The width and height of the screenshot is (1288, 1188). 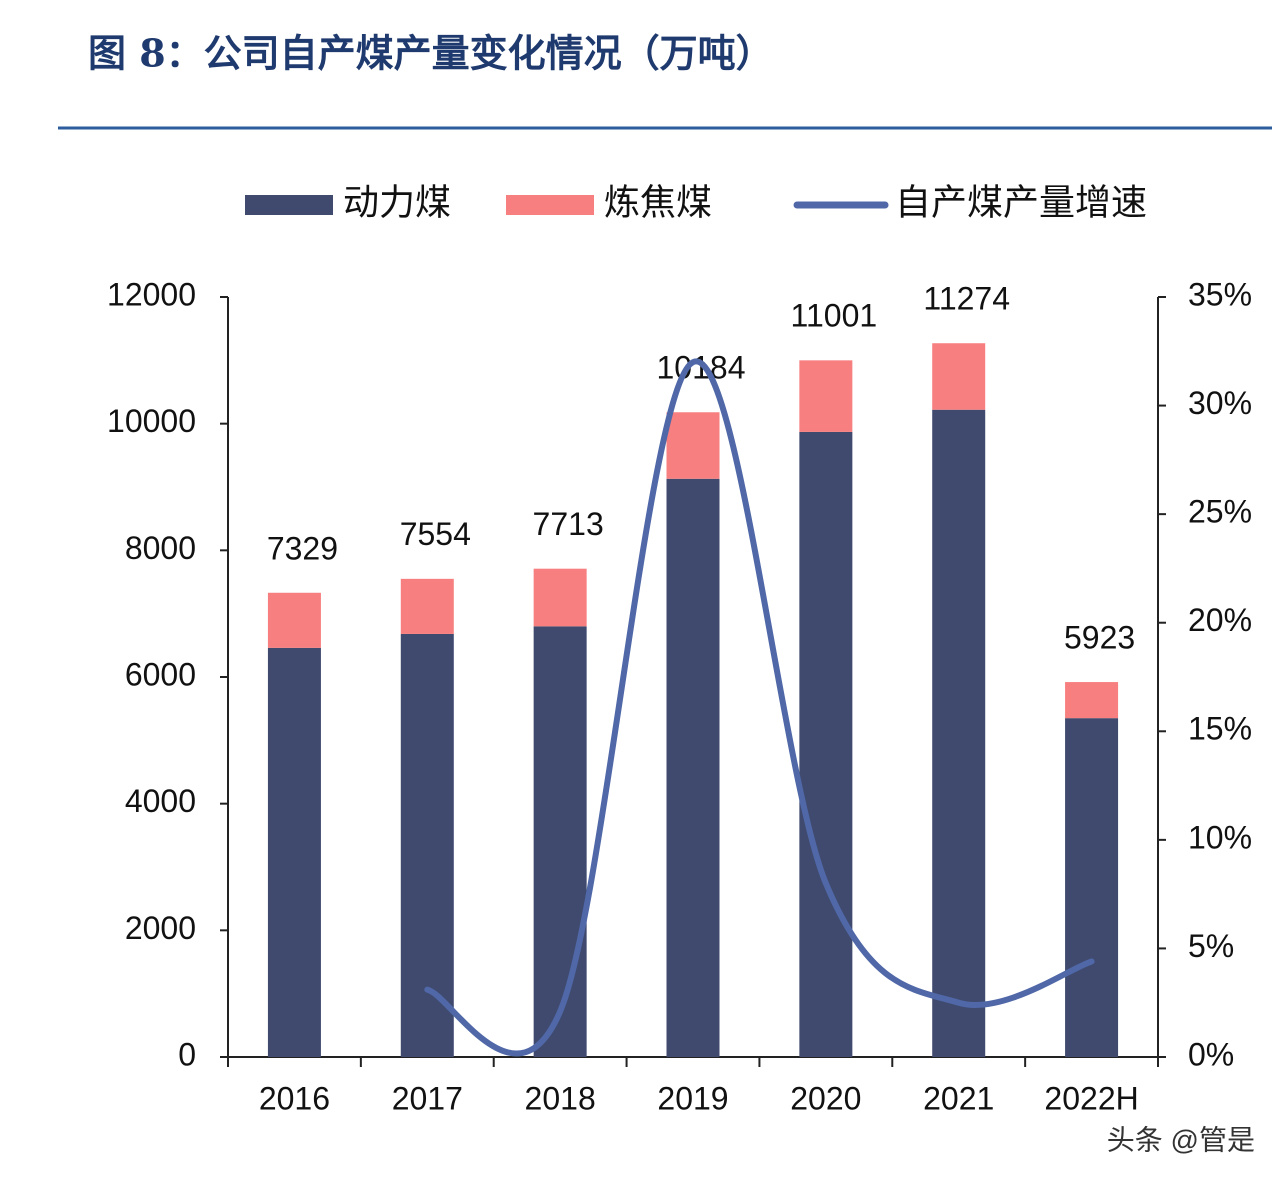 What do you see at coordinates (397, 202) in the screenshot?
I see `legend-label: 动力煤` at bounding box center [397, 202].